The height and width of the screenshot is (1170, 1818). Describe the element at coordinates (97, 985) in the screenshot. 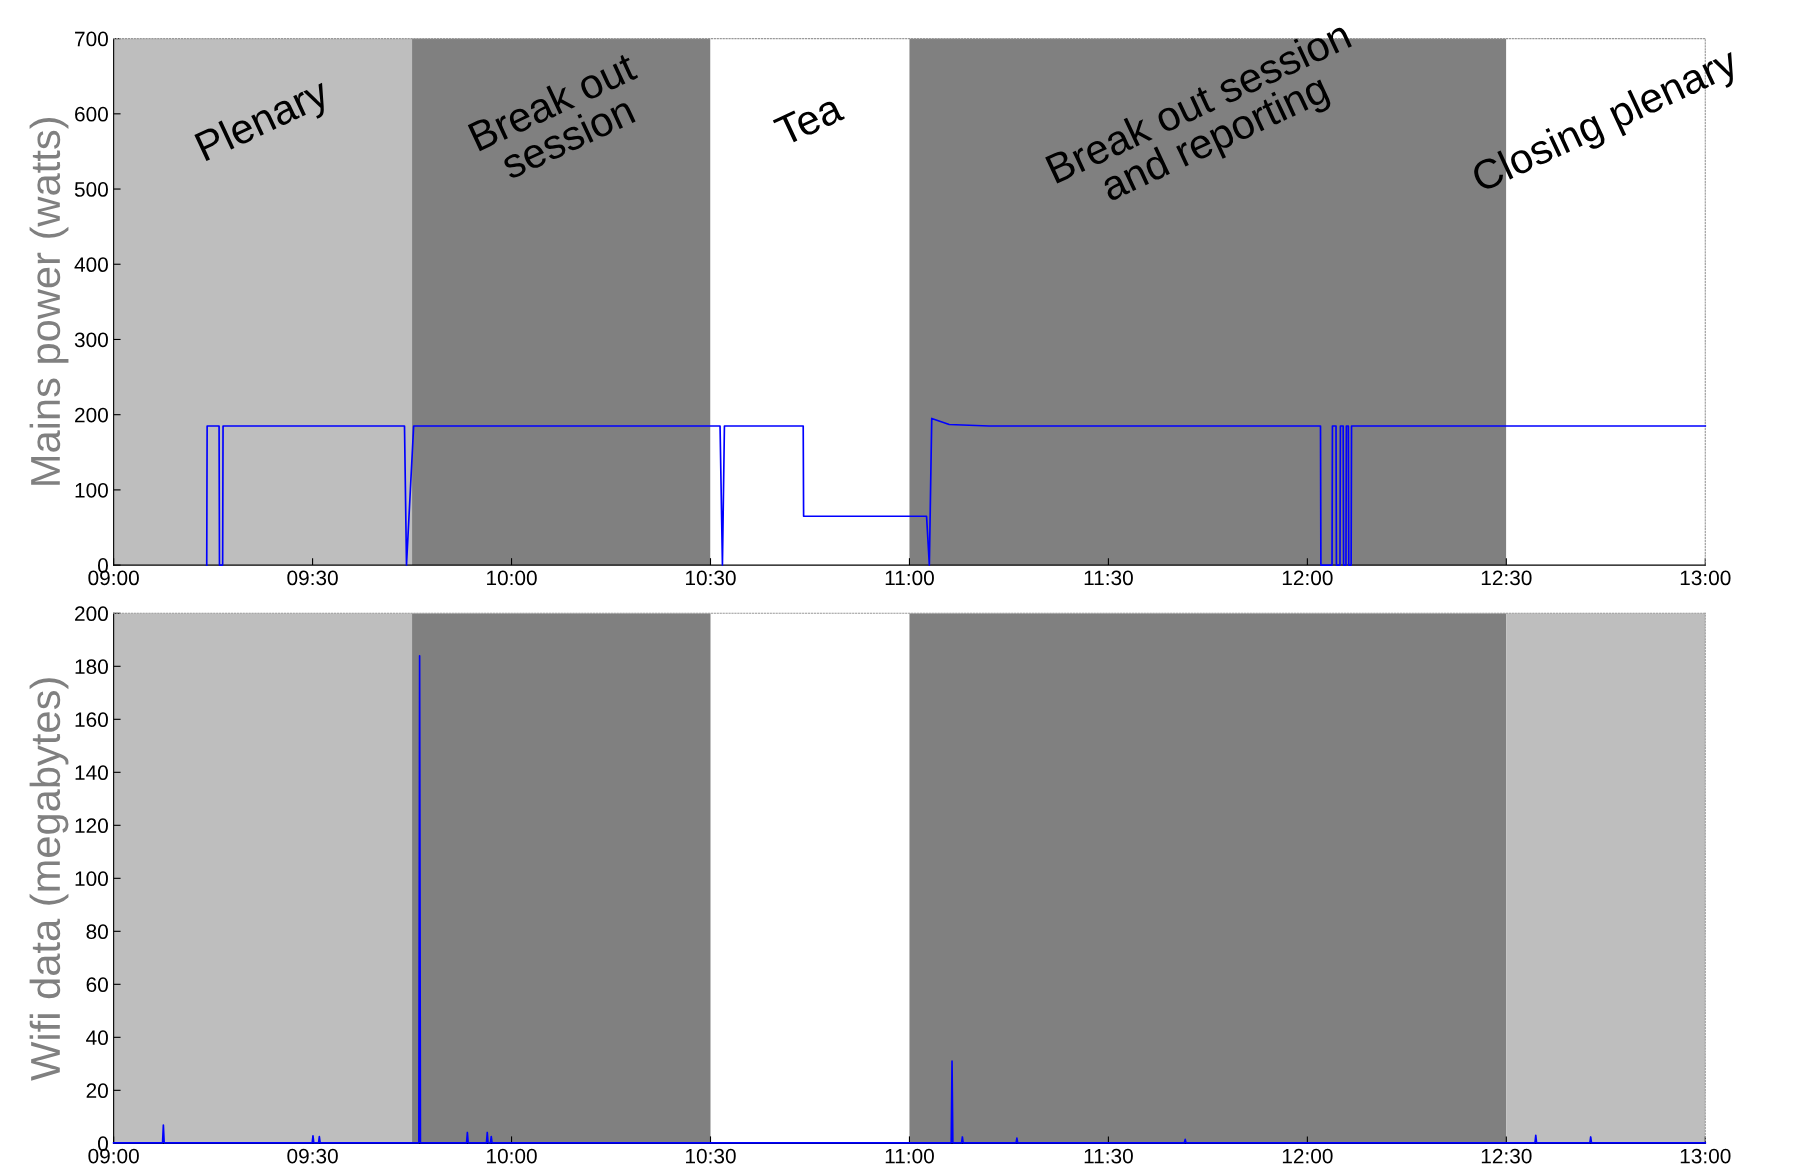

I see `y-tick-label: 60` at that location.